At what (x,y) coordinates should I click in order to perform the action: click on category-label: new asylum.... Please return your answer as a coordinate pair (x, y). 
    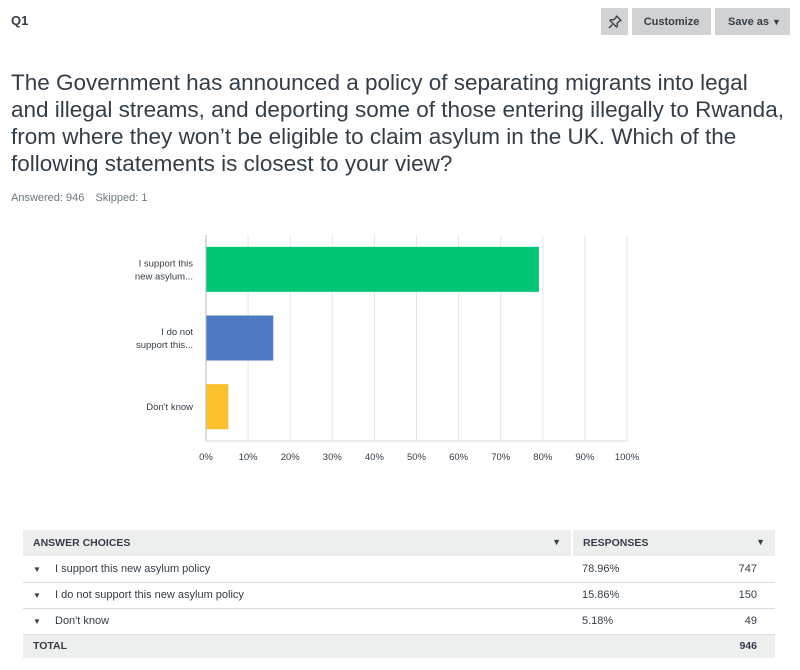
    Looking at the image, I should click on (164, 276).